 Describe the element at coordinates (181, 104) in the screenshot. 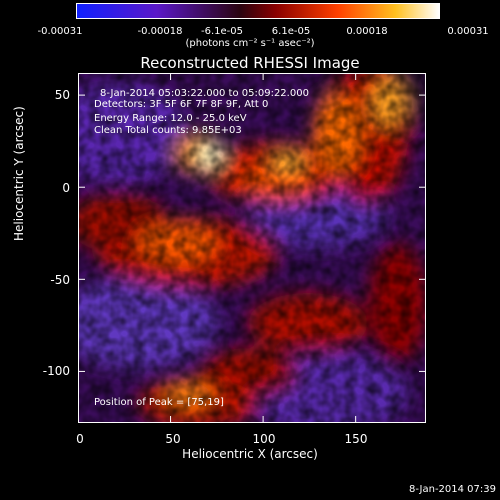

I see `detectors-info: Detectors: 3F 5F 6F 7F 8F 9F, Att 0` at that location.